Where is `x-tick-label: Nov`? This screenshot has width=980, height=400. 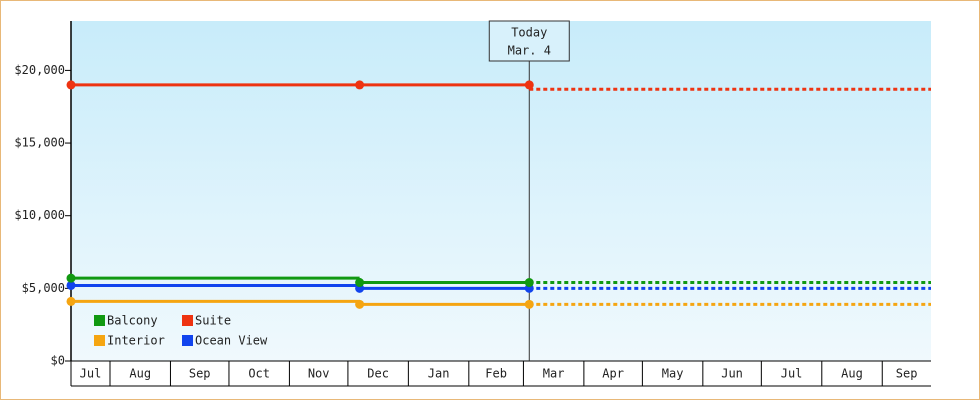 x-tick-label: Nov is located at coordinates (319, 374).